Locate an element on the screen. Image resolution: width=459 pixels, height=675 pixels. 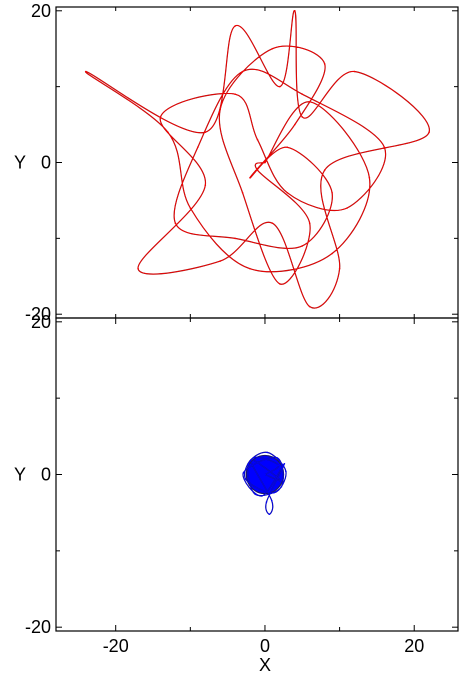
x-tick-label-bottom: -20 is located at coordinates (116, 646).